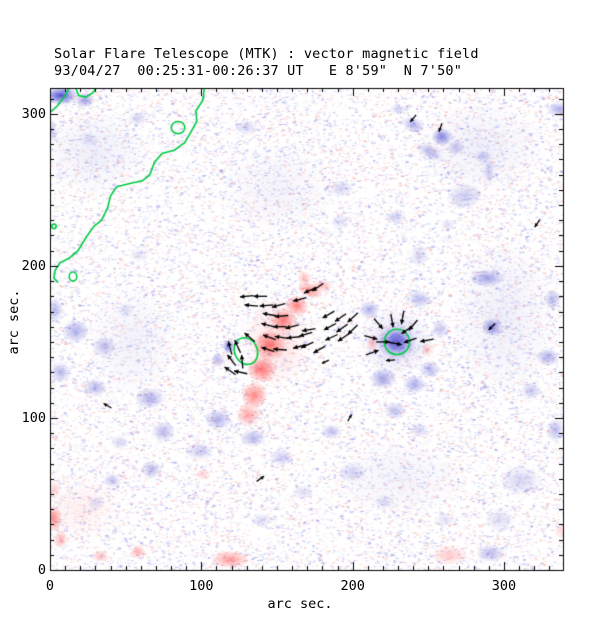  I want to click on y-tick-label: 300, so click(33, 113).